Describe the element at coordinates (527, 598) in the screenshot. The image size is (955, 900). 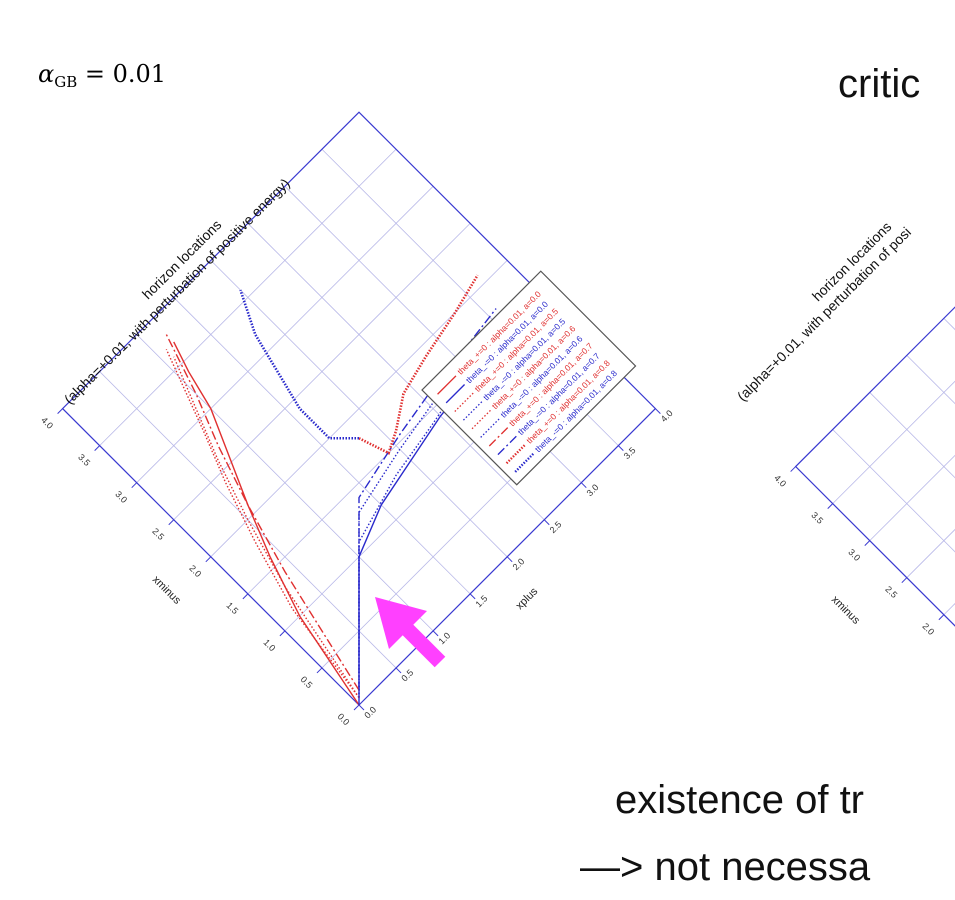
I see `xplus-axis-label: xplus` at that location.